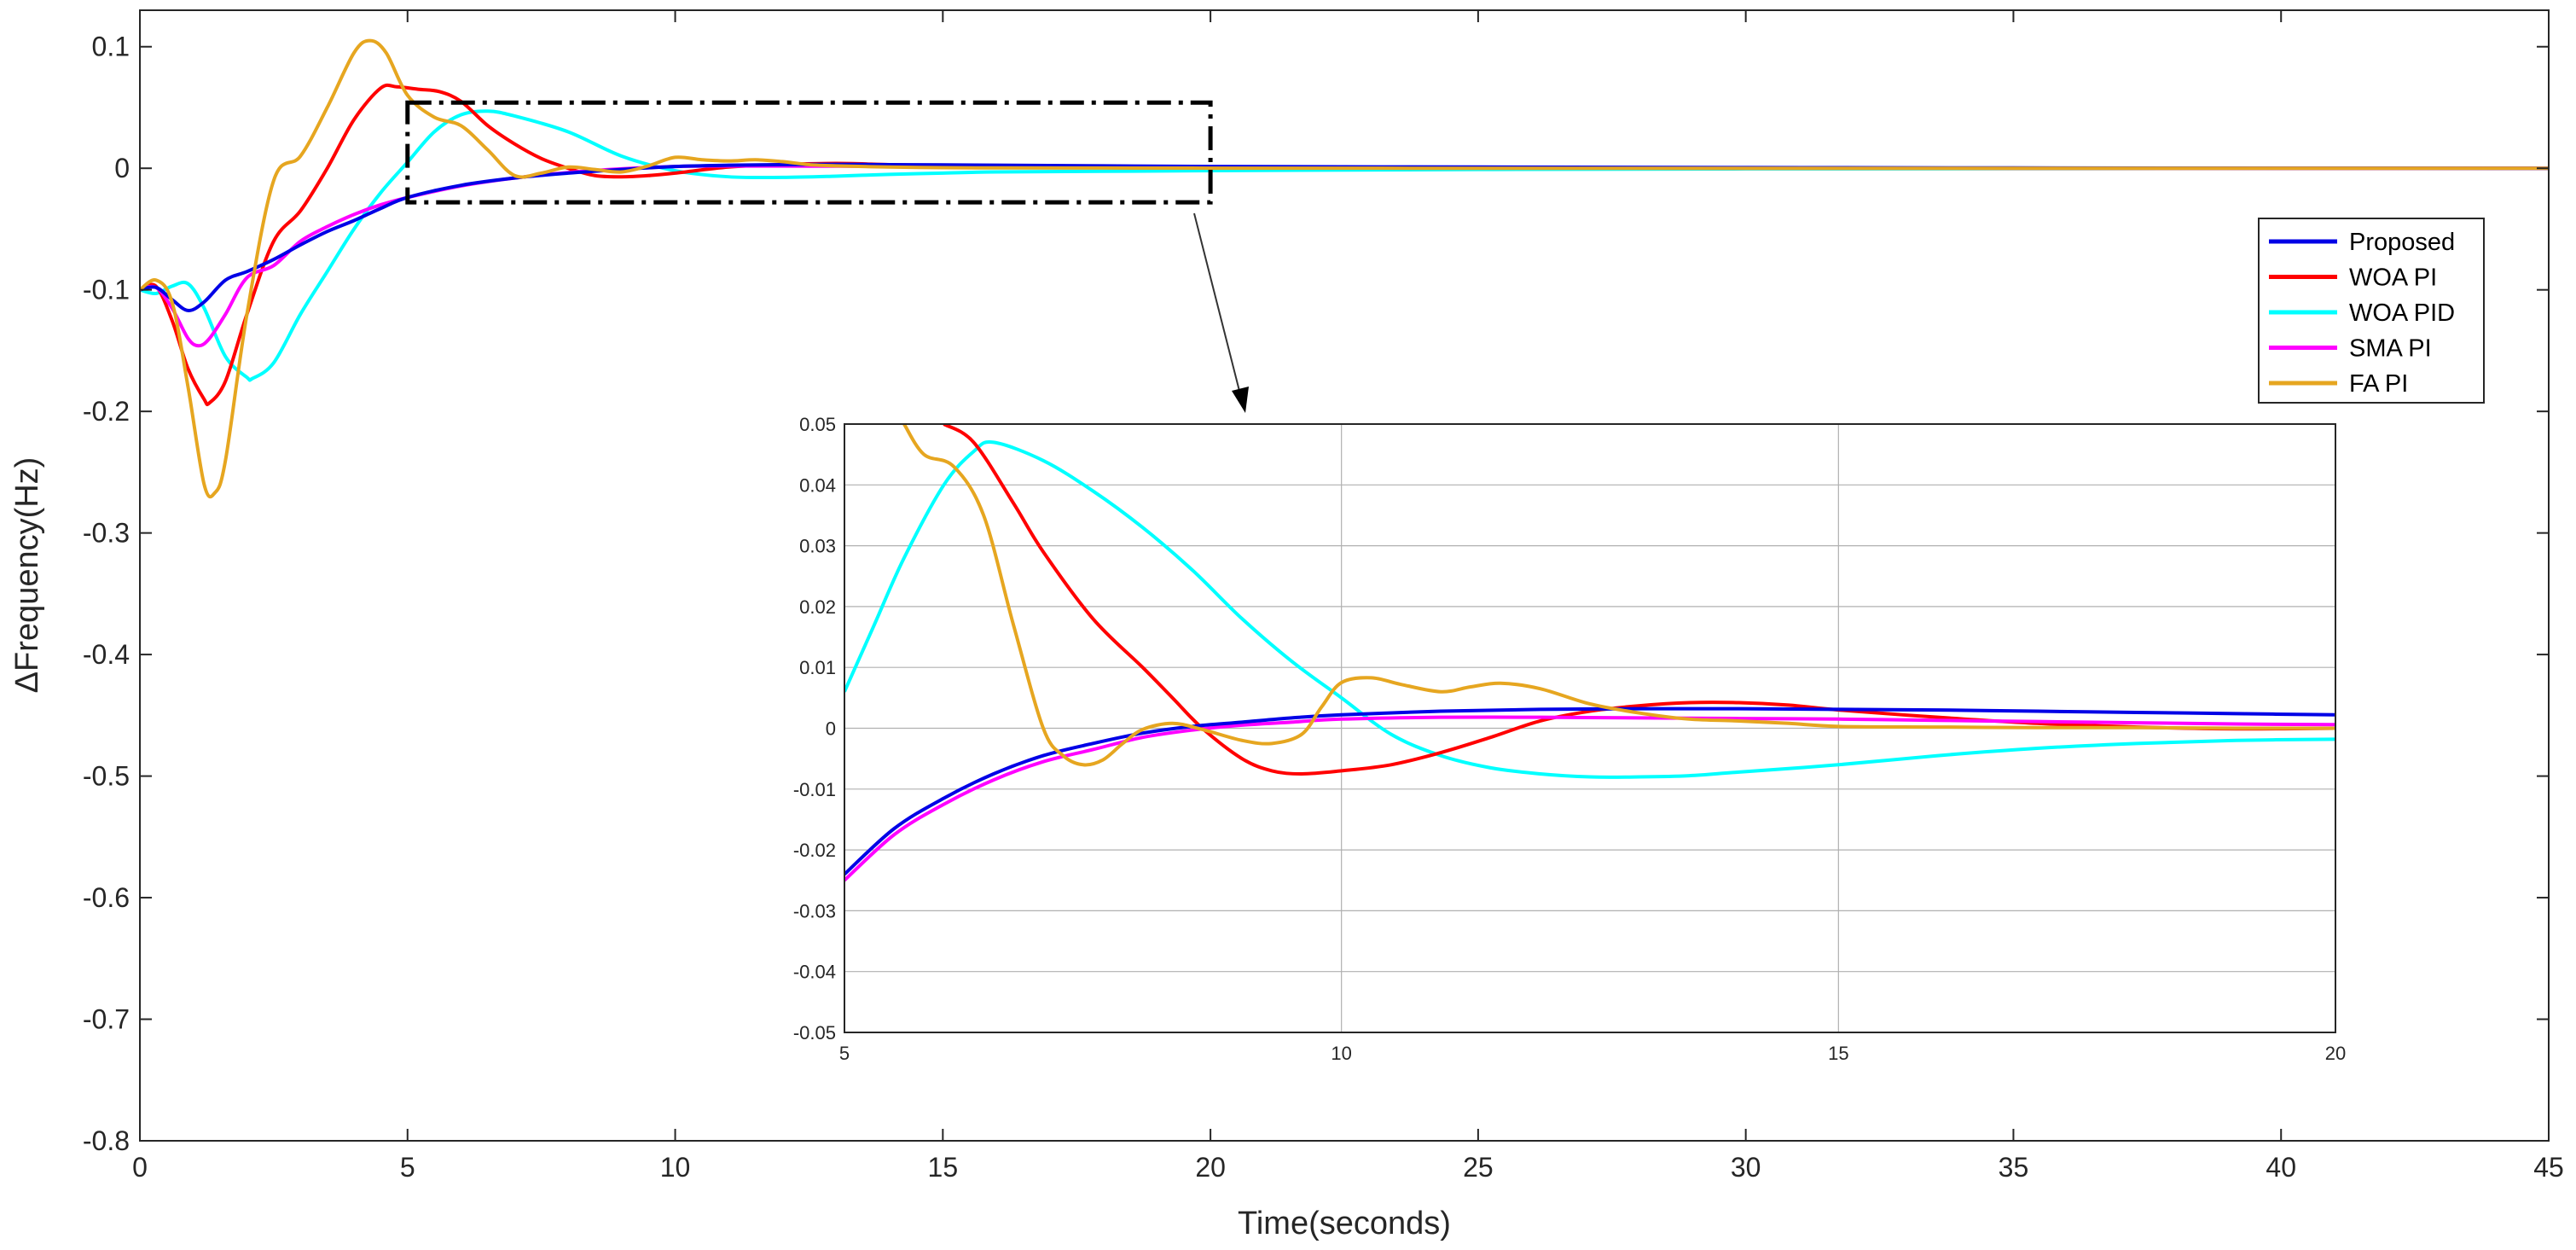 This screenshot has height=1250, width=2576. Describe the element at coordinates (27, 575) in the screenshot. I see `y-axis-label: ΔFrequency(Hz)` at that location.